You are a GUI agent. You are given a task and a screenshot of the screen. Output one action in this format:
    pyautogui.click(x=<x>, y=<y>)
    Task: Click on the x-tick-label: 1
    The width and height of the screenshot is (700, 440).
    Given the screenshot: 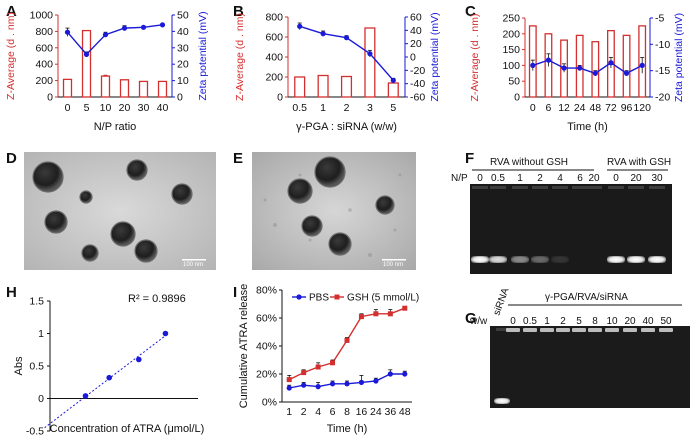 What is the action you would take?
    pyautogui.click(x=289, y=412)
    